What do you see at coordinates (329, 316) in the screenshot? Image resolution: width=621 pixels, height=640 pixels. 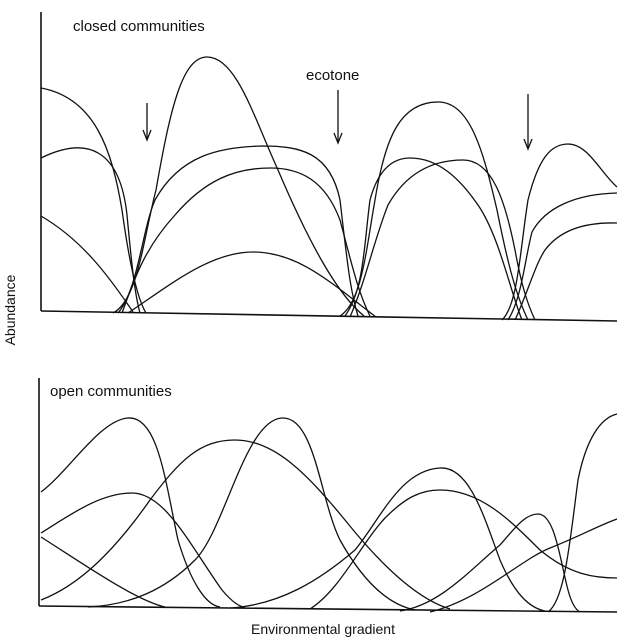 I see `top-x-axis` at bounding box center [329, 316].